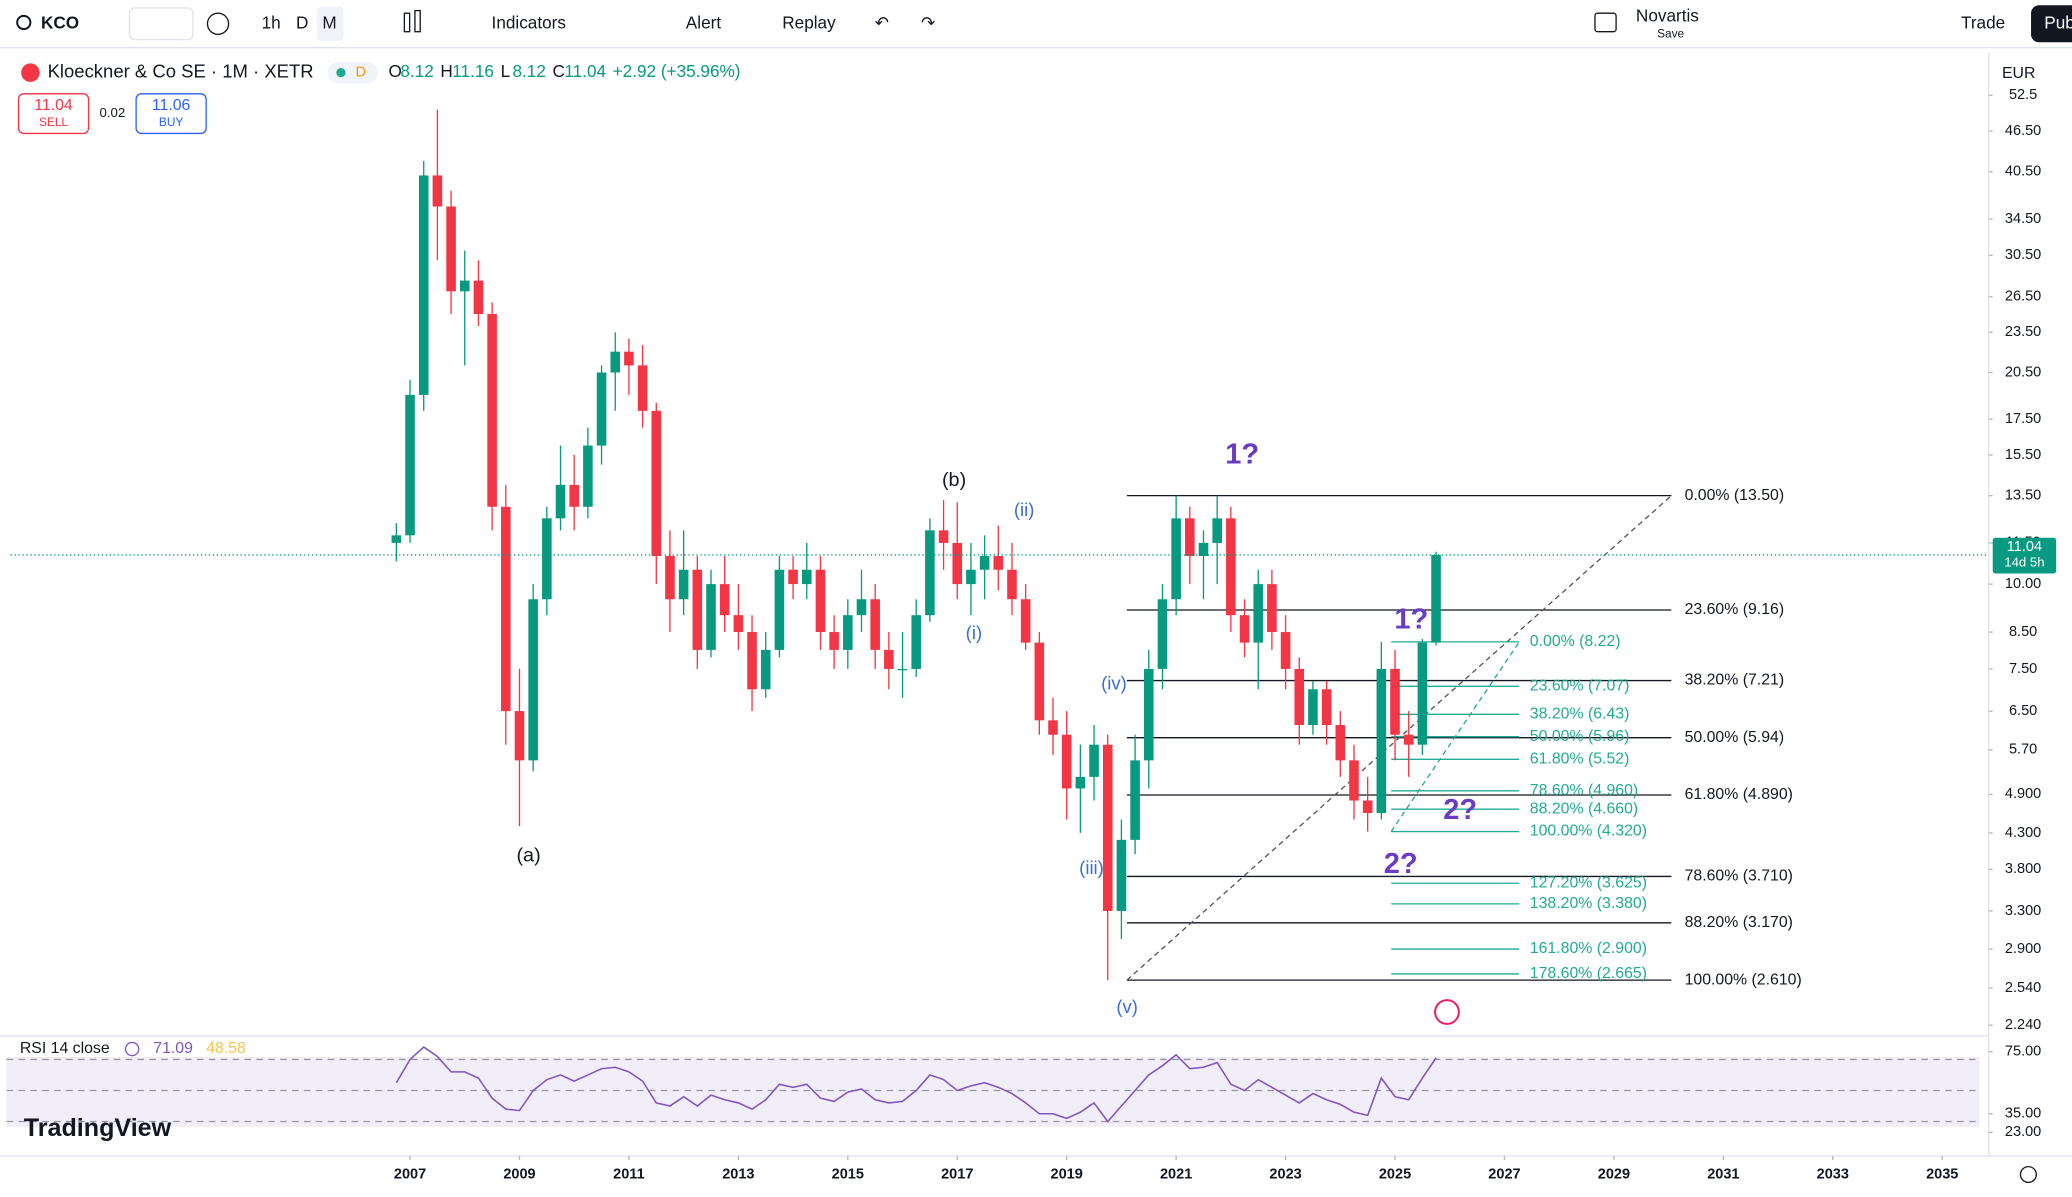 The width and height of the screenshot is (2072, 1197). What do you see at coordinates (916, 1084) in the screenshot?
I see `rsi-line` at bounding box center [916, 1084].